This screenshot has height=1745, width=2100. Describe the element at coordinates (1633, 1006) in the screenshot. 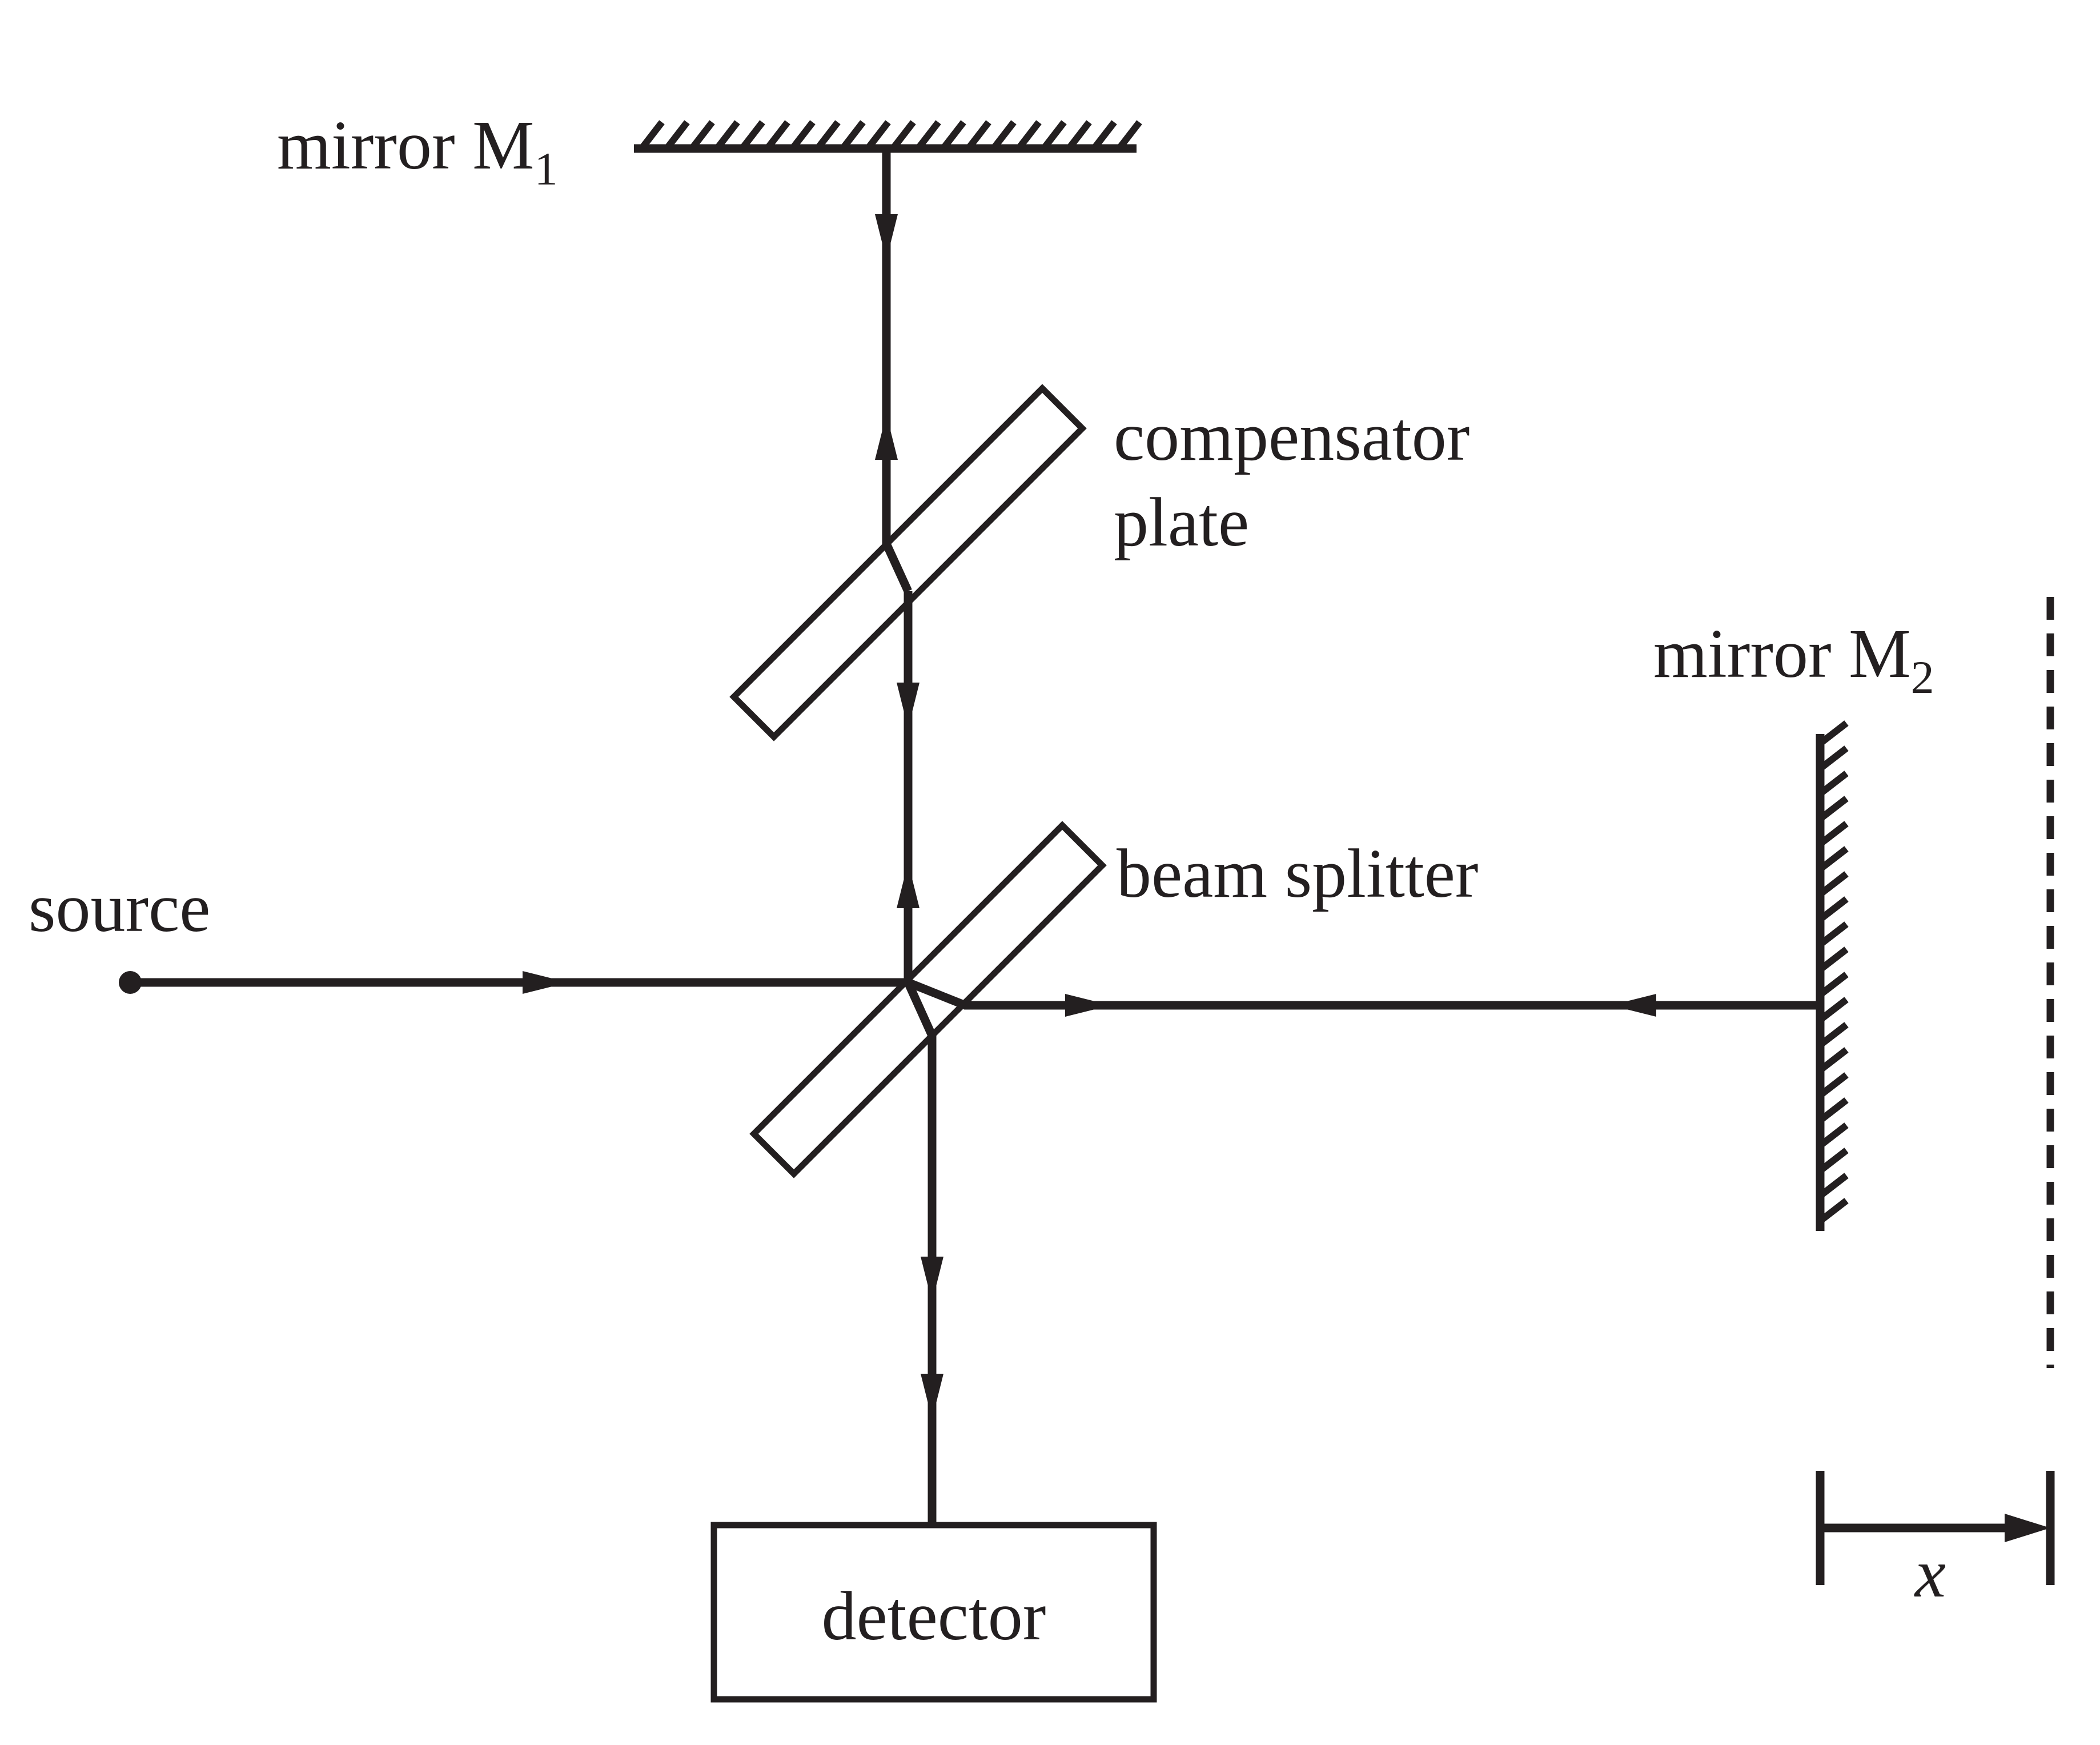

I see `arrow-left-m2-return` at that location.